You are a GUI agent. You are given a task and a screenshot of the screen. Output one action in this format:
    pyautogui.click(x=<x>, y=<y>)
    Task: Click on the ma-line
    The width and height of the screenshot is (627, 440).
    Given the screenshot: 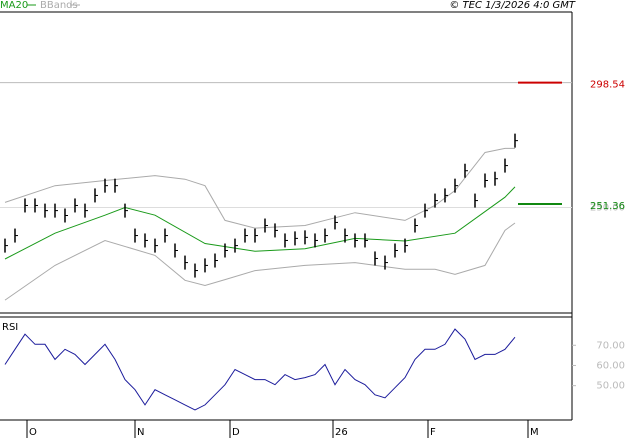 What is the action you would take?
    pyautogui.click(x=260, y=223)
    